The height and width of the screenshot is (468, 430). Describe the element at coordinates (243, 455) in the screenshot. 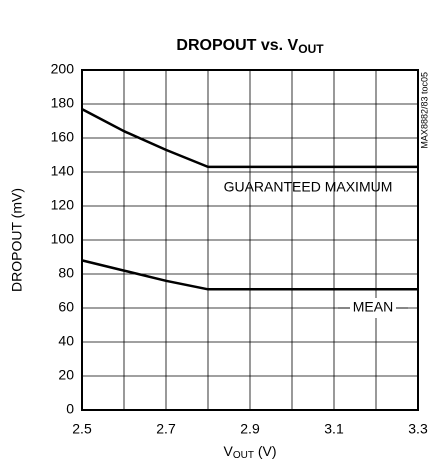

I see `xlabel-sub: OUT` at that location.